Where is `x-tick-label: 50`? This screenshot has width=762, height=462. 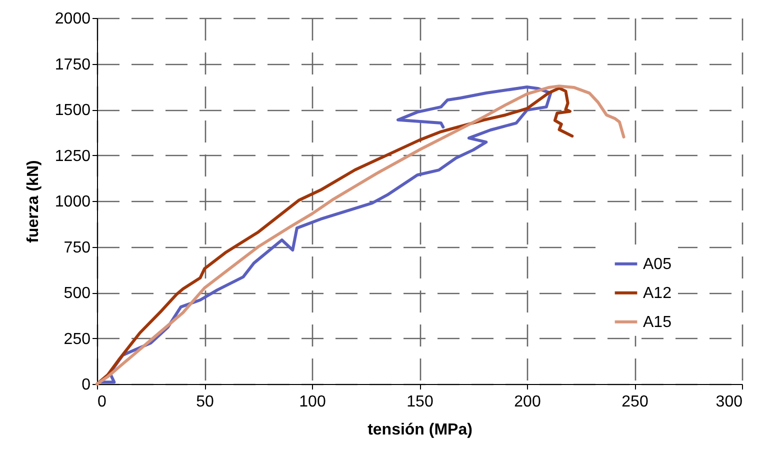 x-tick-label: 50 is located at coordinates (205, 402).